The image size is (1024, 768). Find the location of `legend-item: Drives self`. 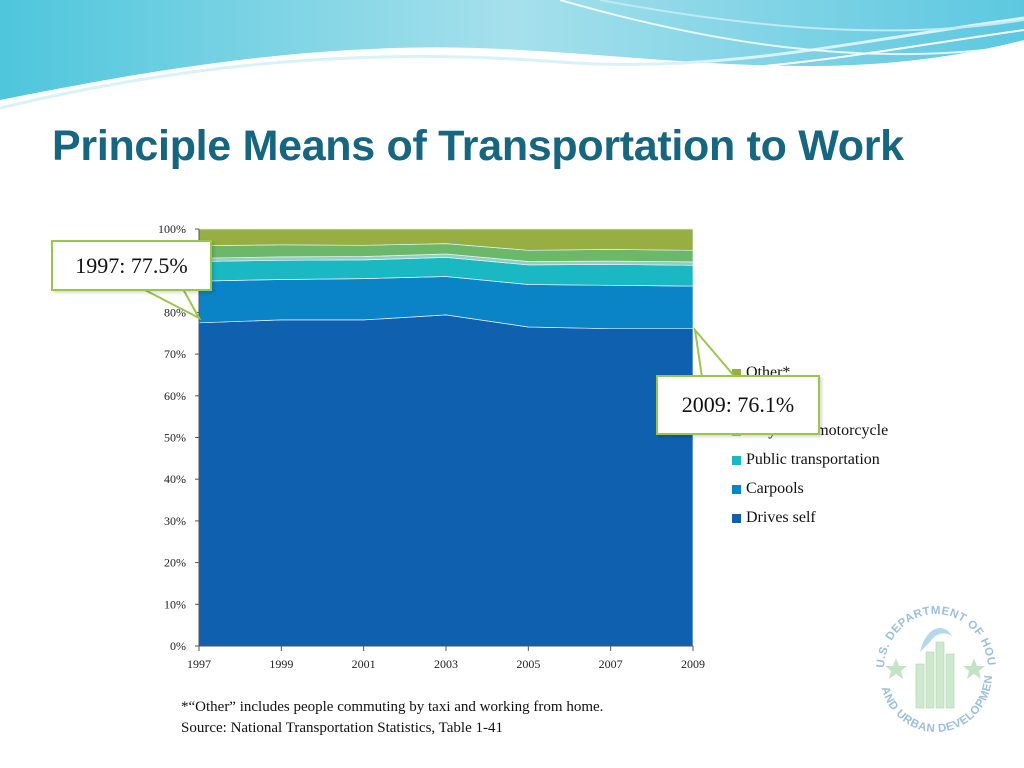

legend-item: Drives self is located at coordinates (774, 518).